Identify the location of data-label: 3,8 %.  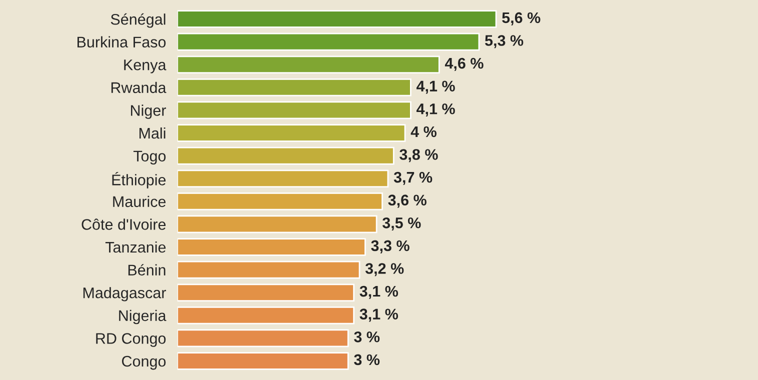
(419, 155).